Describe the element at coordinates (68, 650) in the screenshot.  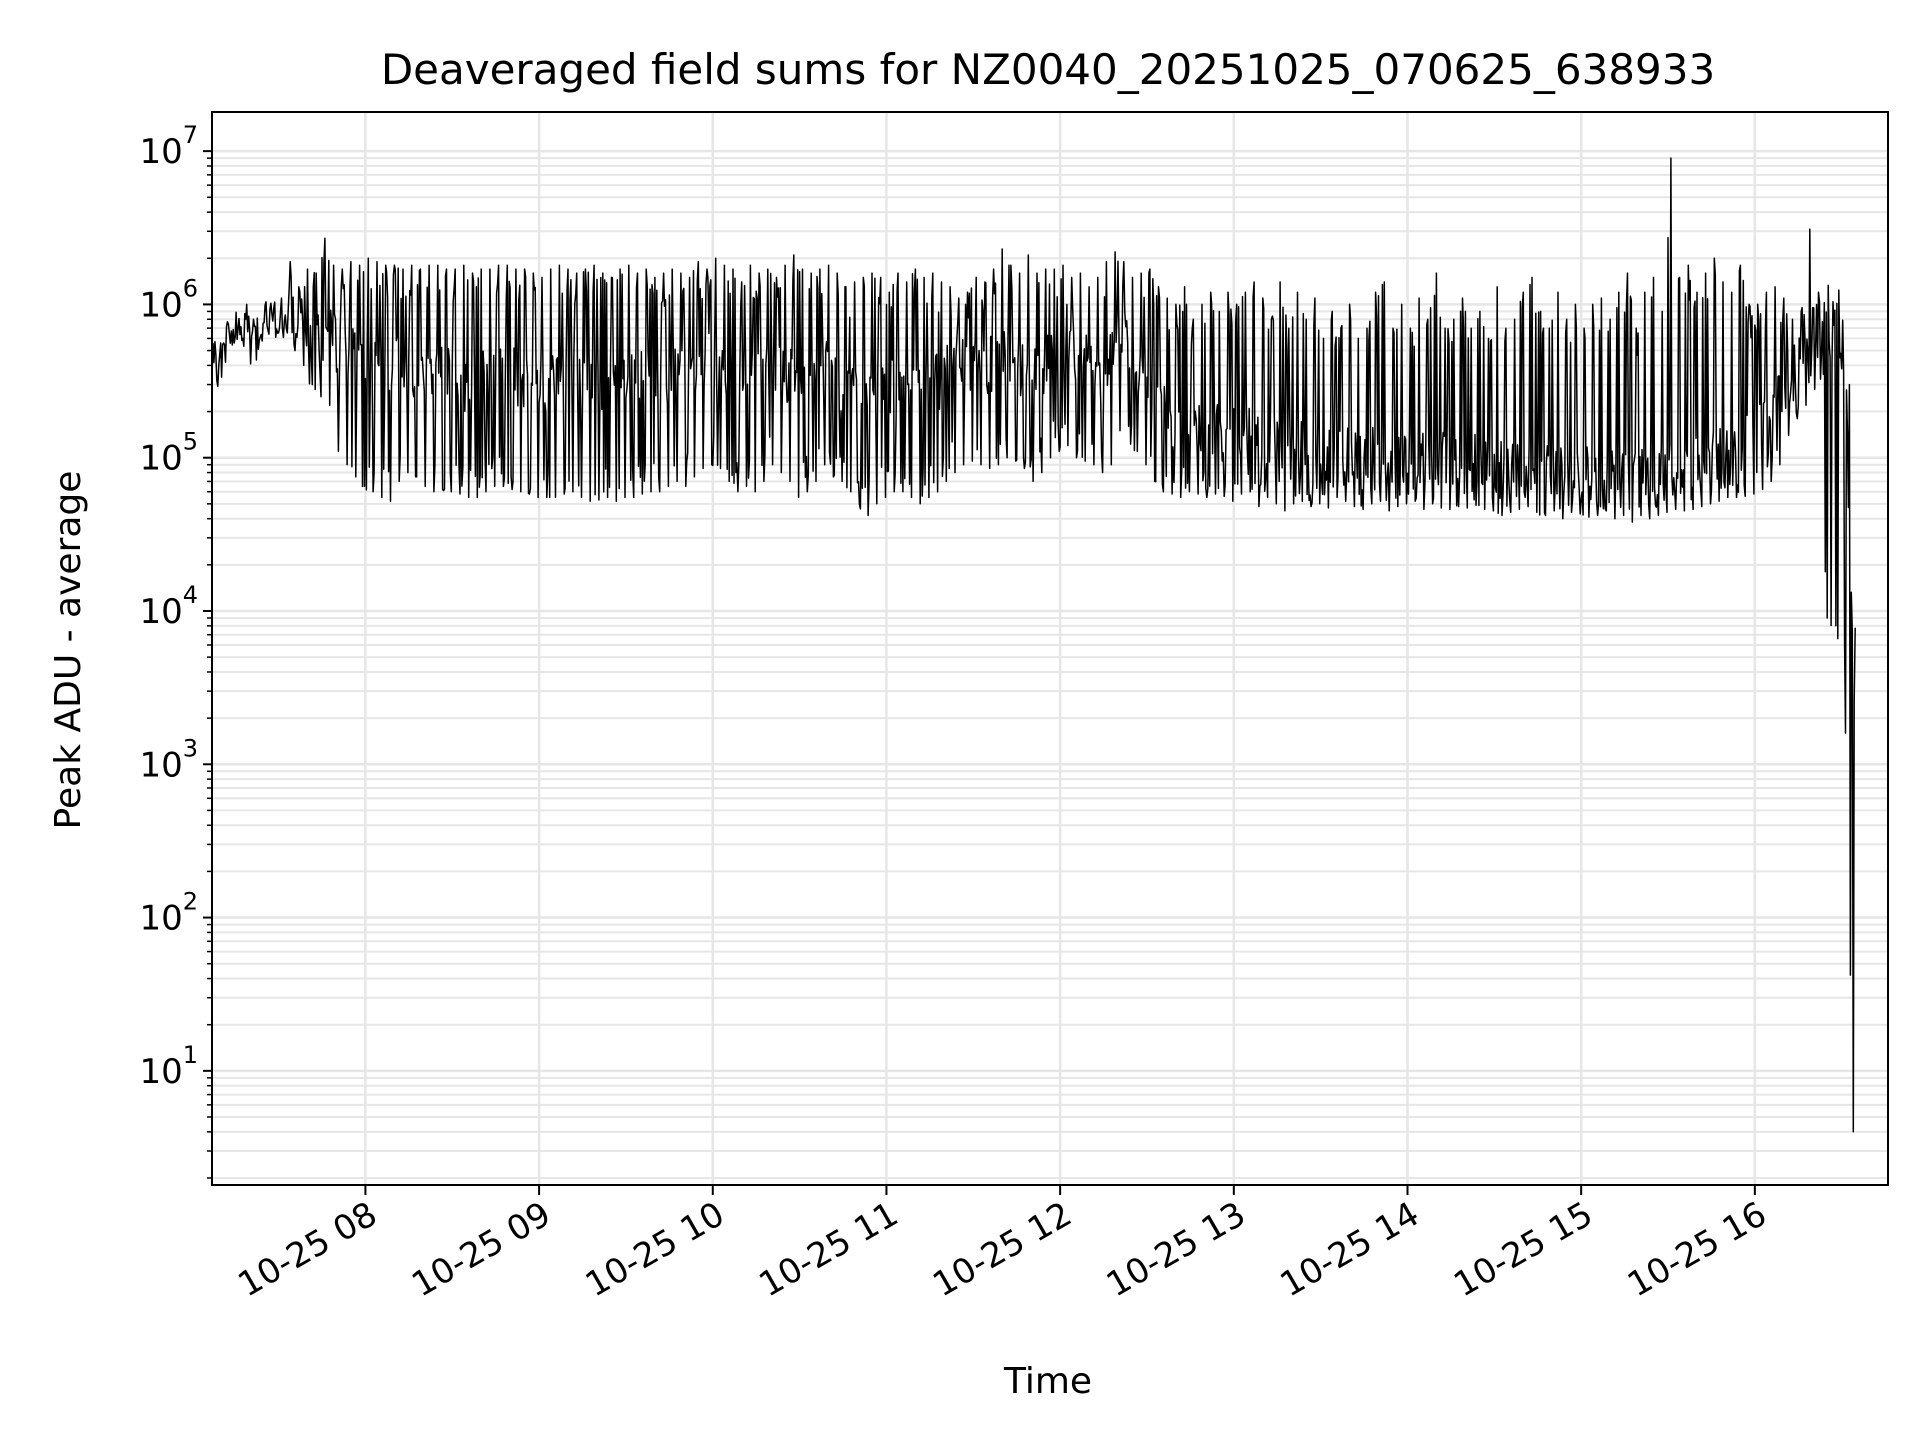
I see `y-axis-label: Peak ADU - average` at that location.